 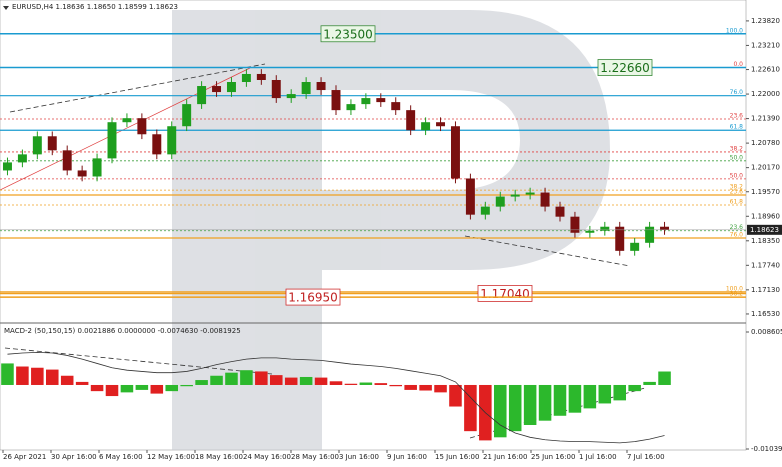 What do you see at coordinates (267, 457) in the screenshot?
I see `x-tick-label: 24 May 16:00` at bounding box center [267, 457].